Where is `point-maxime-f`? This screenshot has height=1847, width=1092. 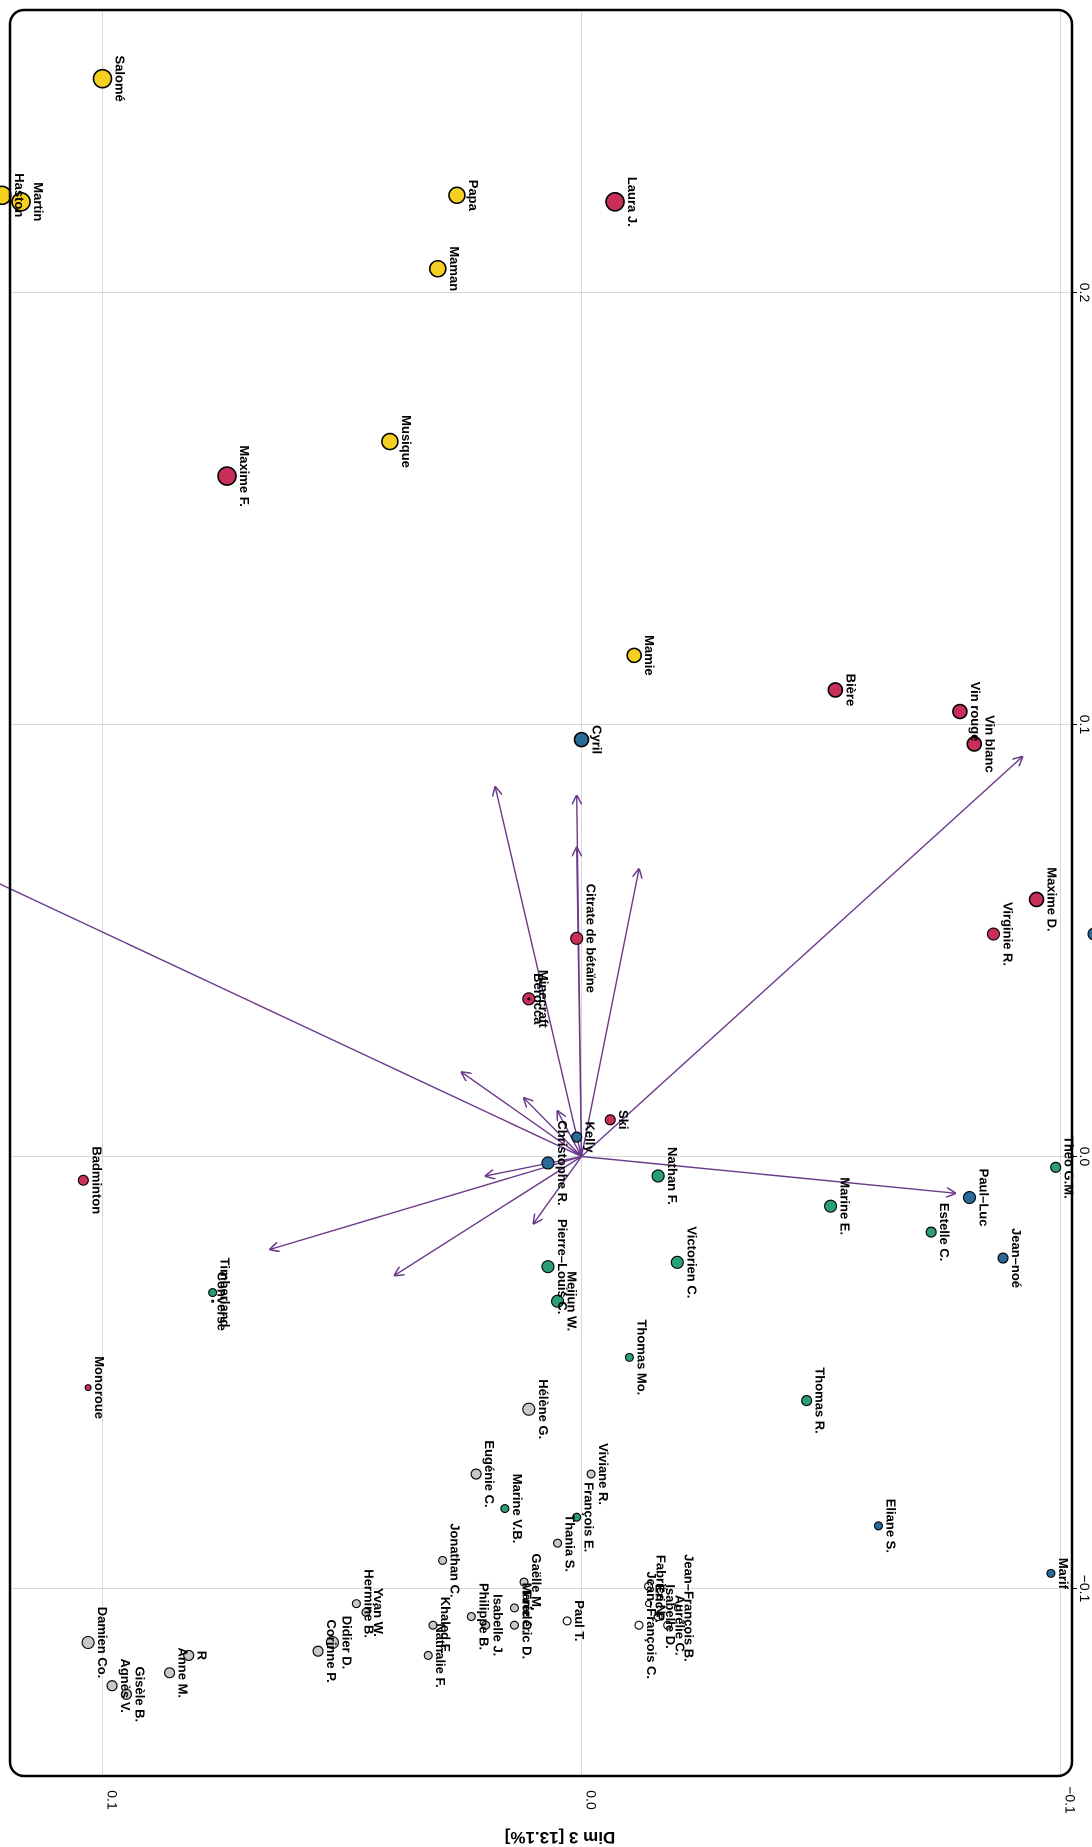 point-maxime-f is located at coordinates (227, 476).